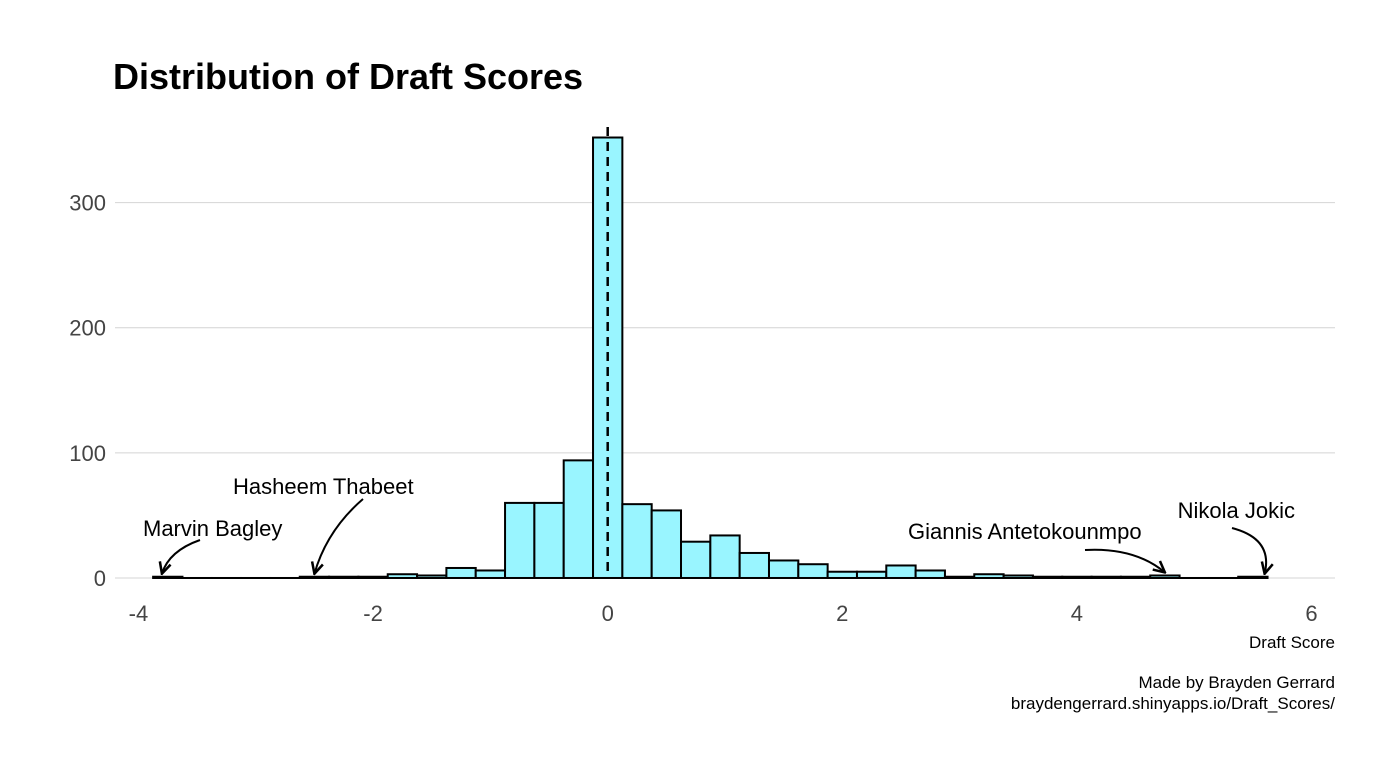  Describe the element at coordinates (323, 486) in the screenshot. I see `annotation-label: Hasheem Thabeet` at that location.